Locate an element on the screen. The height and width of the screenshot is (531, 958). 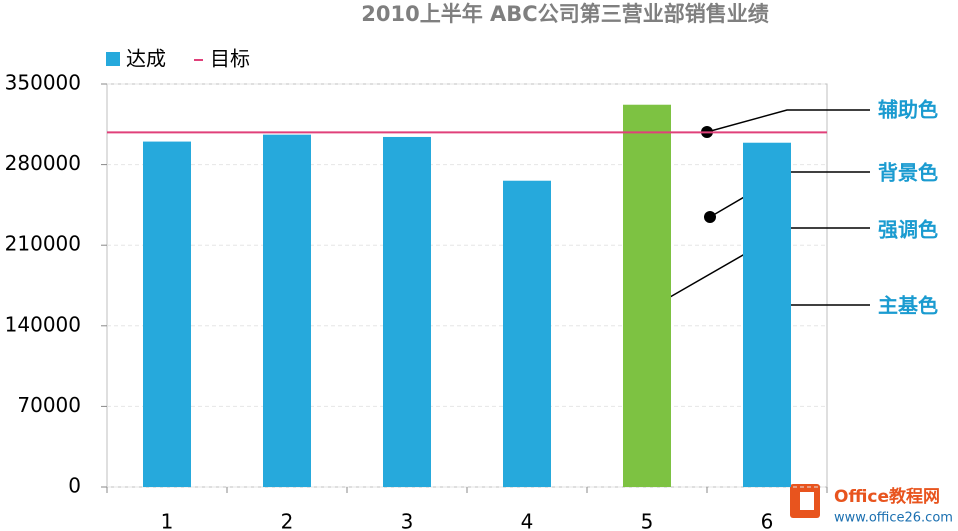
leader-line is located at coordinates (788, 121).